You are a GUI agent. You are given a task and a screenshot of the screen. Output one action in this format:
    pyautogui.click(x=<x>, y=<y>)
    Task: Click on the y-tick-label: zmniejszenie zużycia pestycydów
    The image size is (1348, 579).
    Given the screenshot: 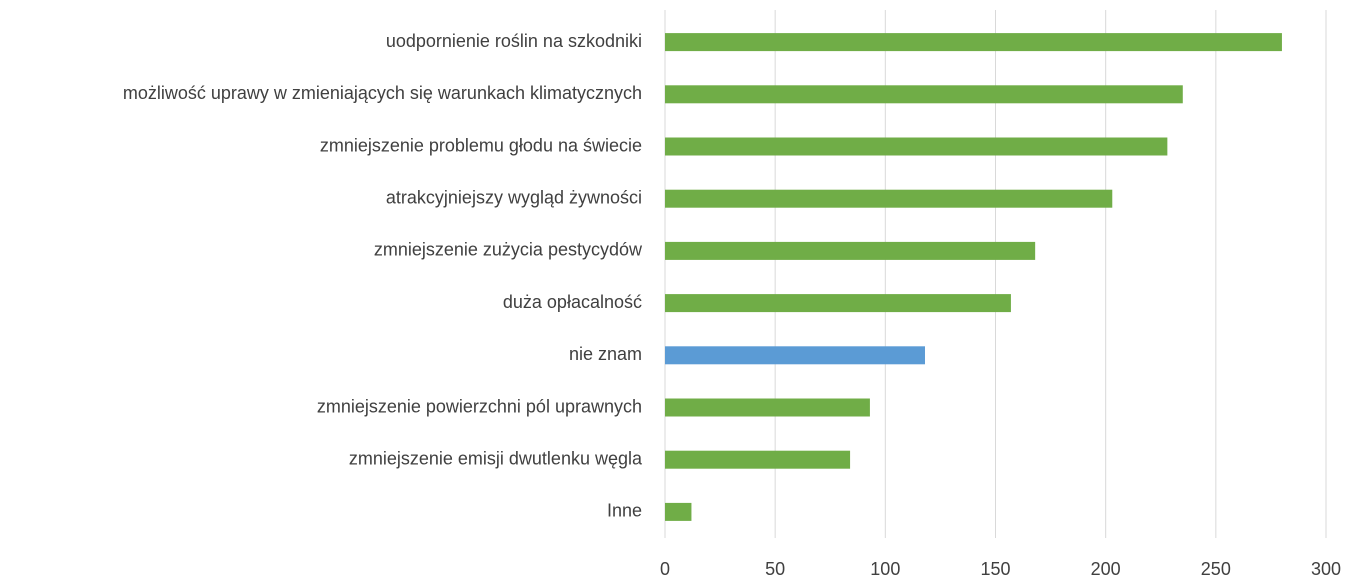 What is the action you would take?
    pyautogui.click(x=508, y=250)
    